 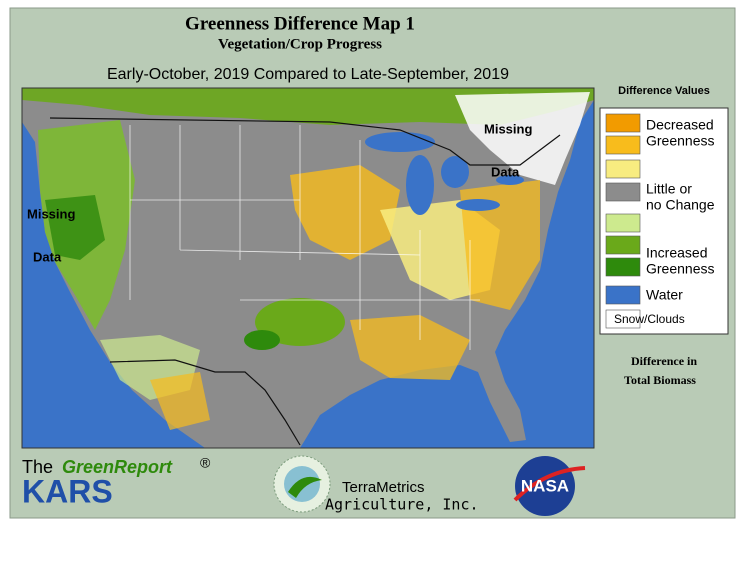 What do you see at coordinates (205, 463) in the screenshot?
I see `logo-text: ®` at bounding box center [205, 463].